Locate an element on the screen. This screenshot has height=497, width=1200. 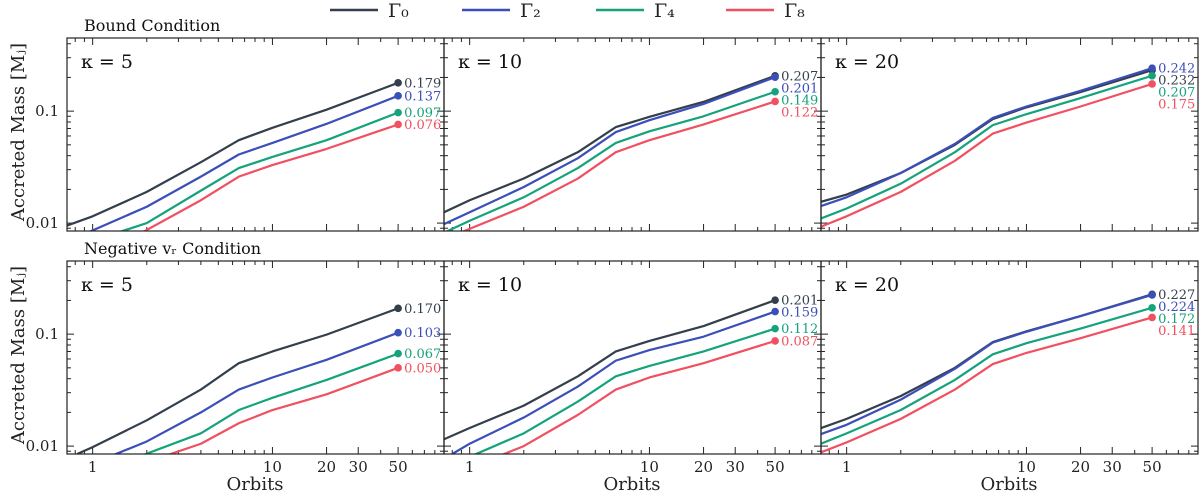
y-axis-label-bottom: Accreted Mass [Mⱼ] is located at coordinates (18, 355).